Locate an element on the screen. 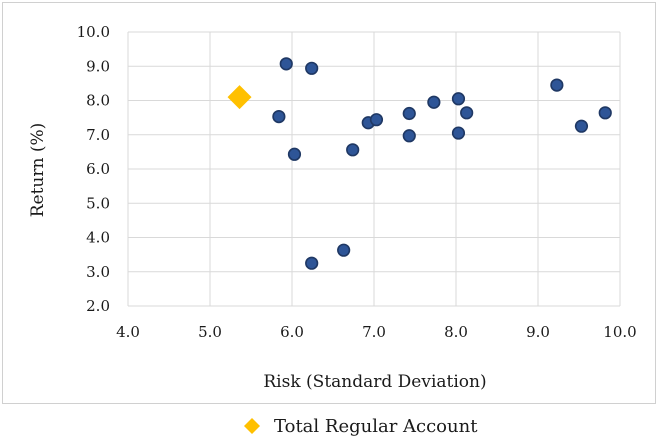 This screenshot has height=440, width=660. y-tick-label: 8.0 is located at coordinates (98, 101).